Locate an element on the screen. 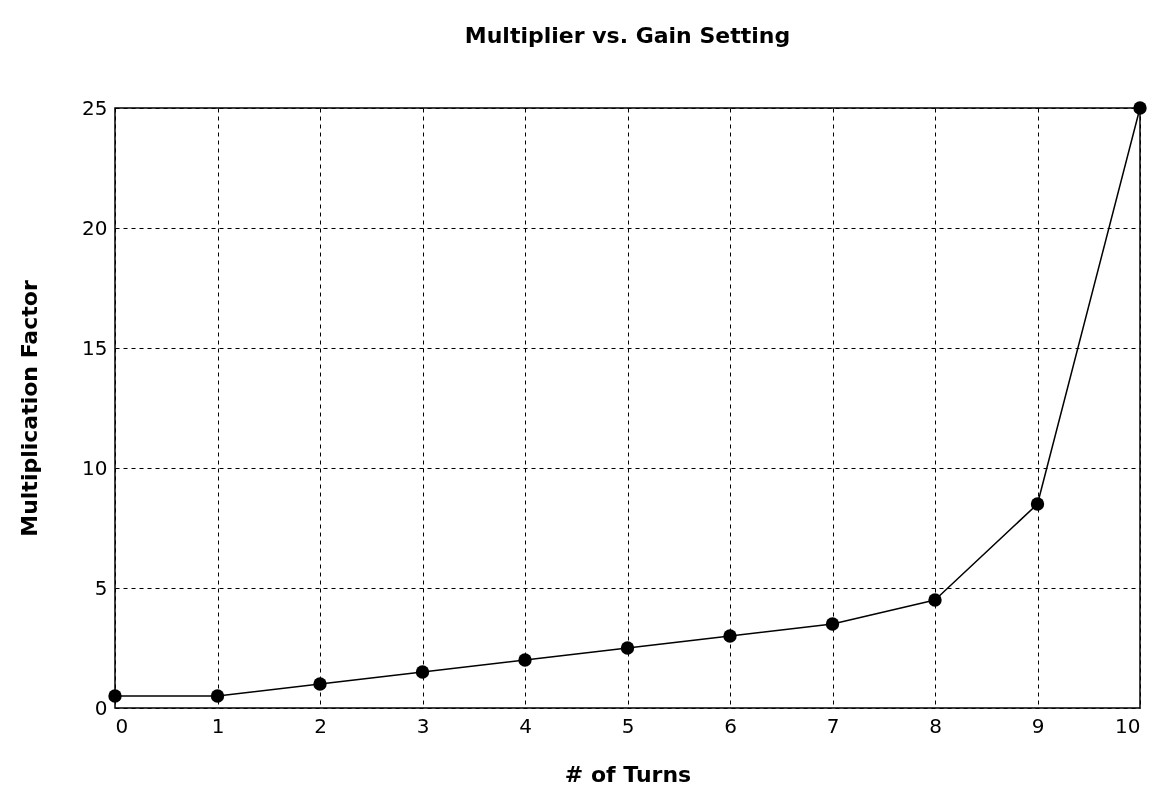 The height and width of the screenshot is (810, 1169). chart-title: Multiplier vs. Gain Setting is located at coordinates (627, 35).